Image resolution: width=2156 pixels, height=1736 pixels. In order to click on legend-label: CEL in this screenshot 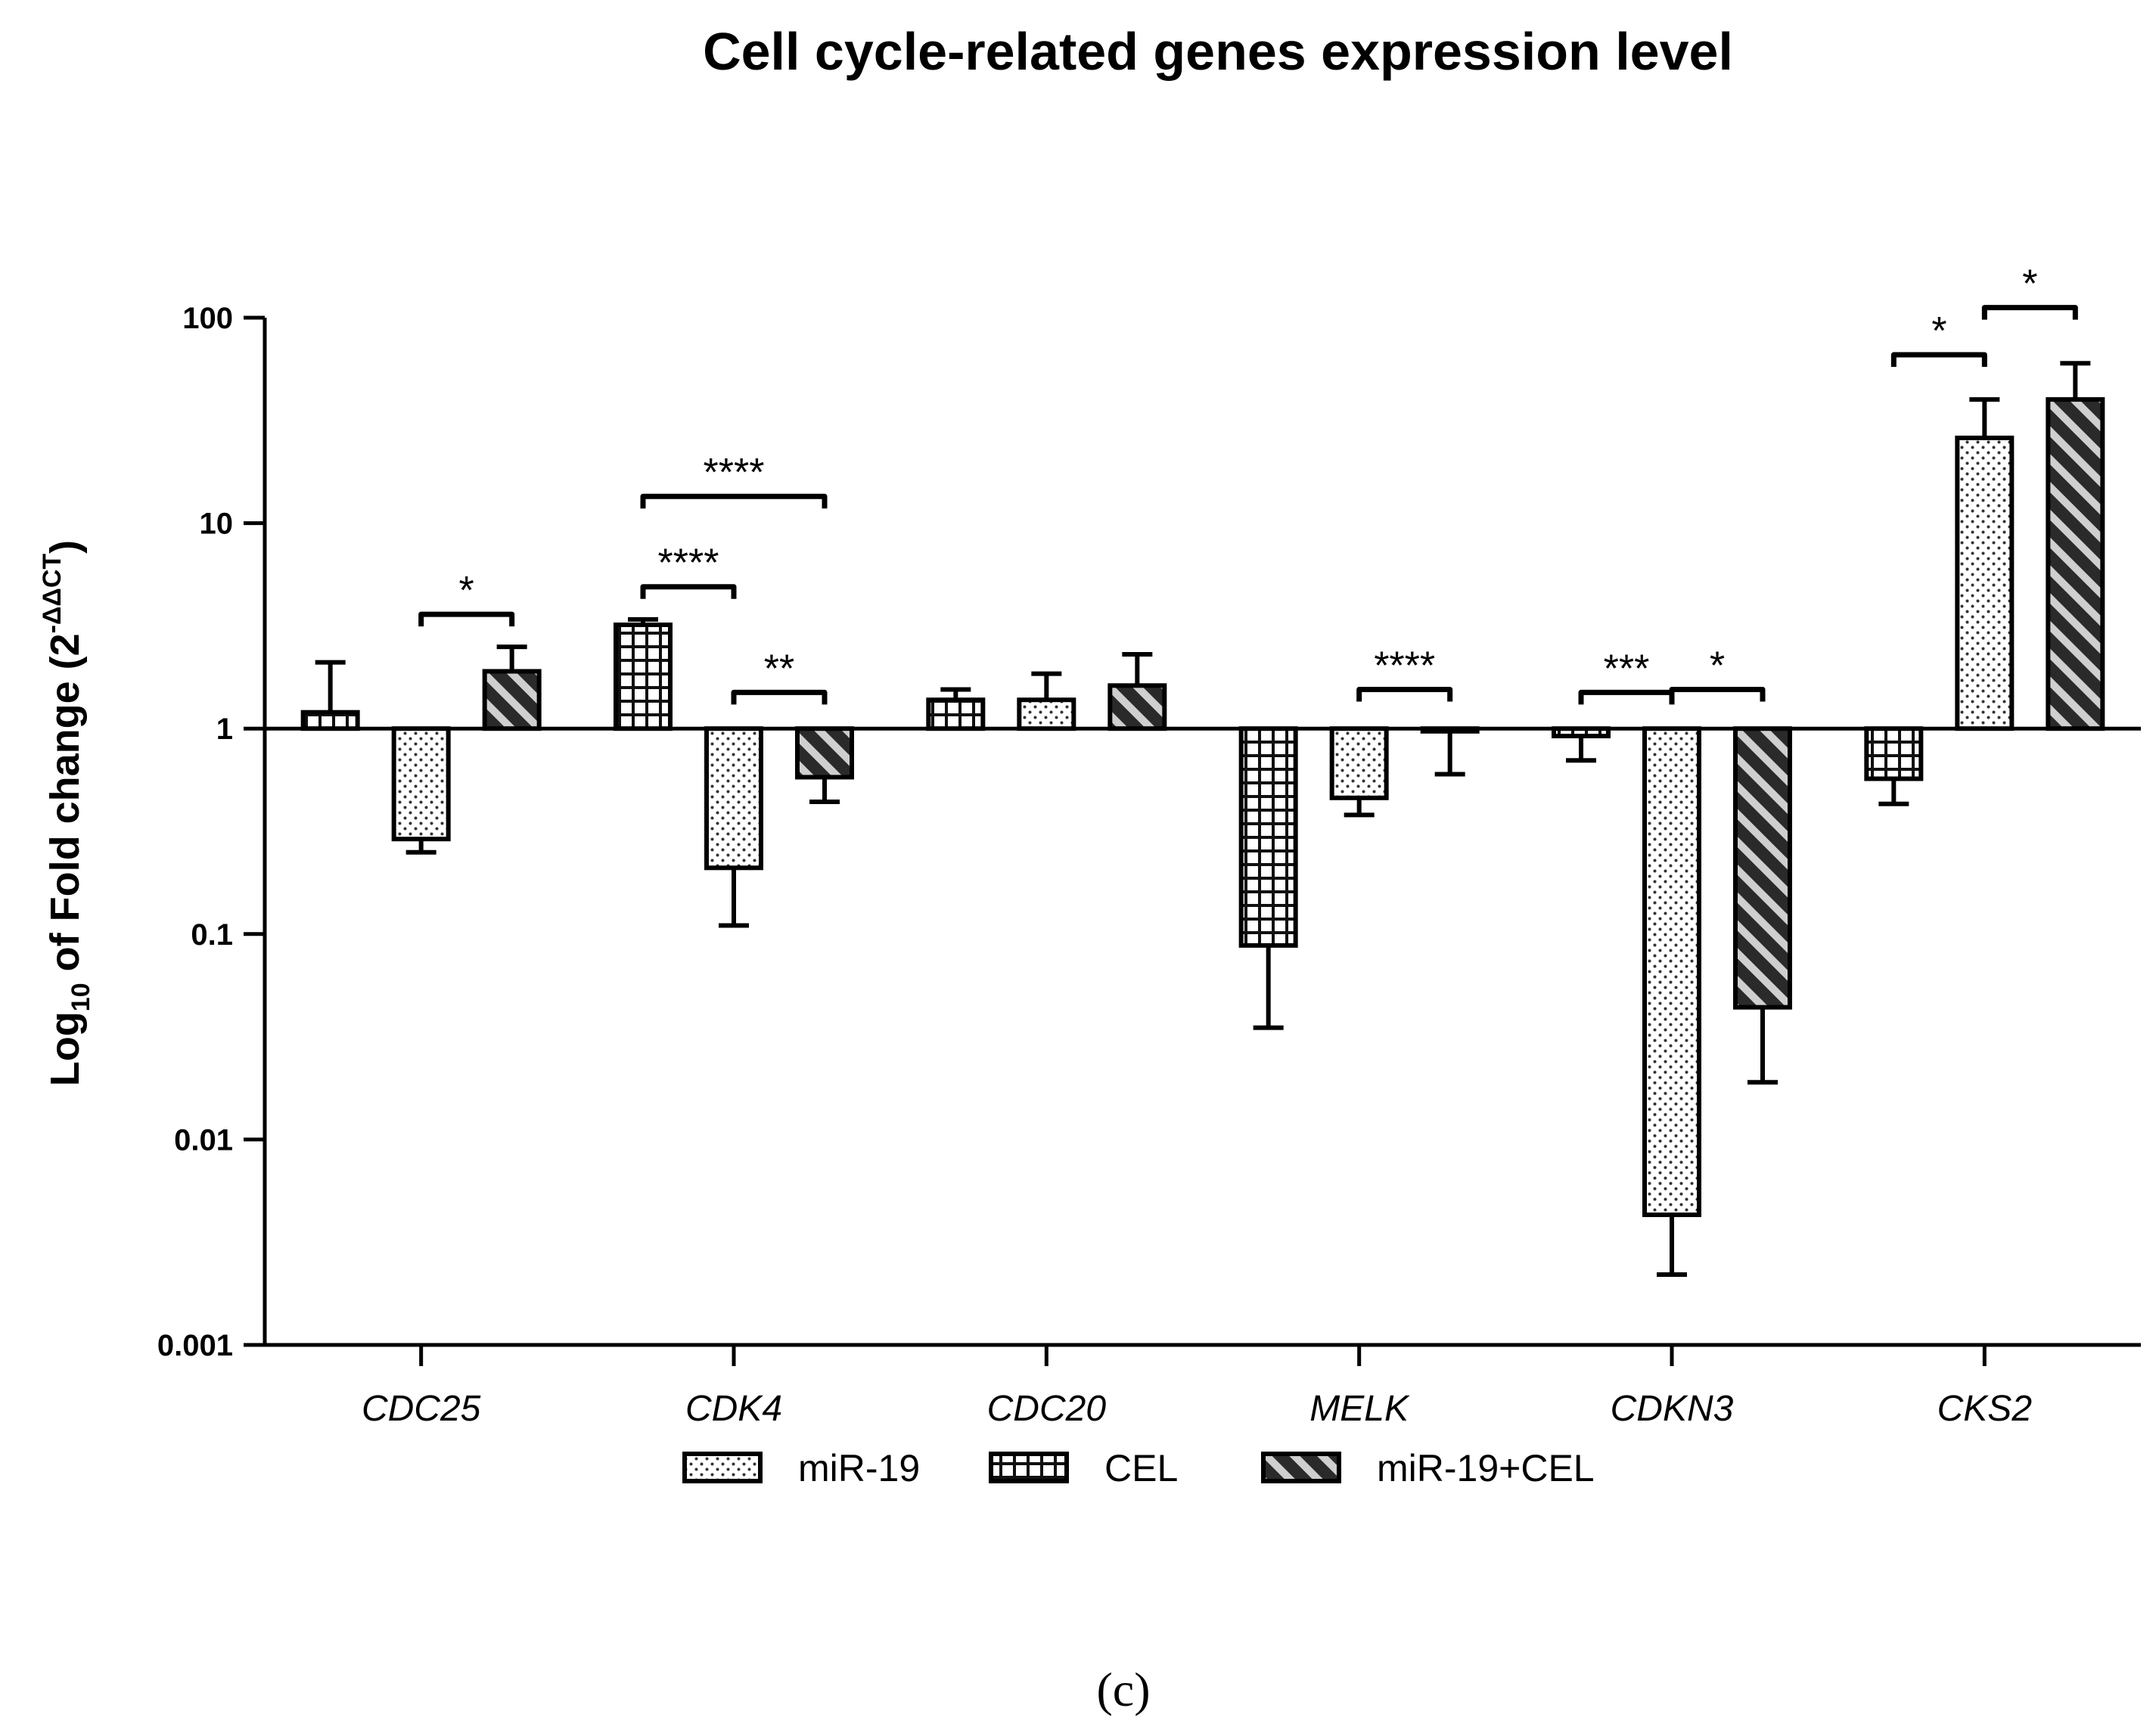, I will do `click(1141, 1468)`.